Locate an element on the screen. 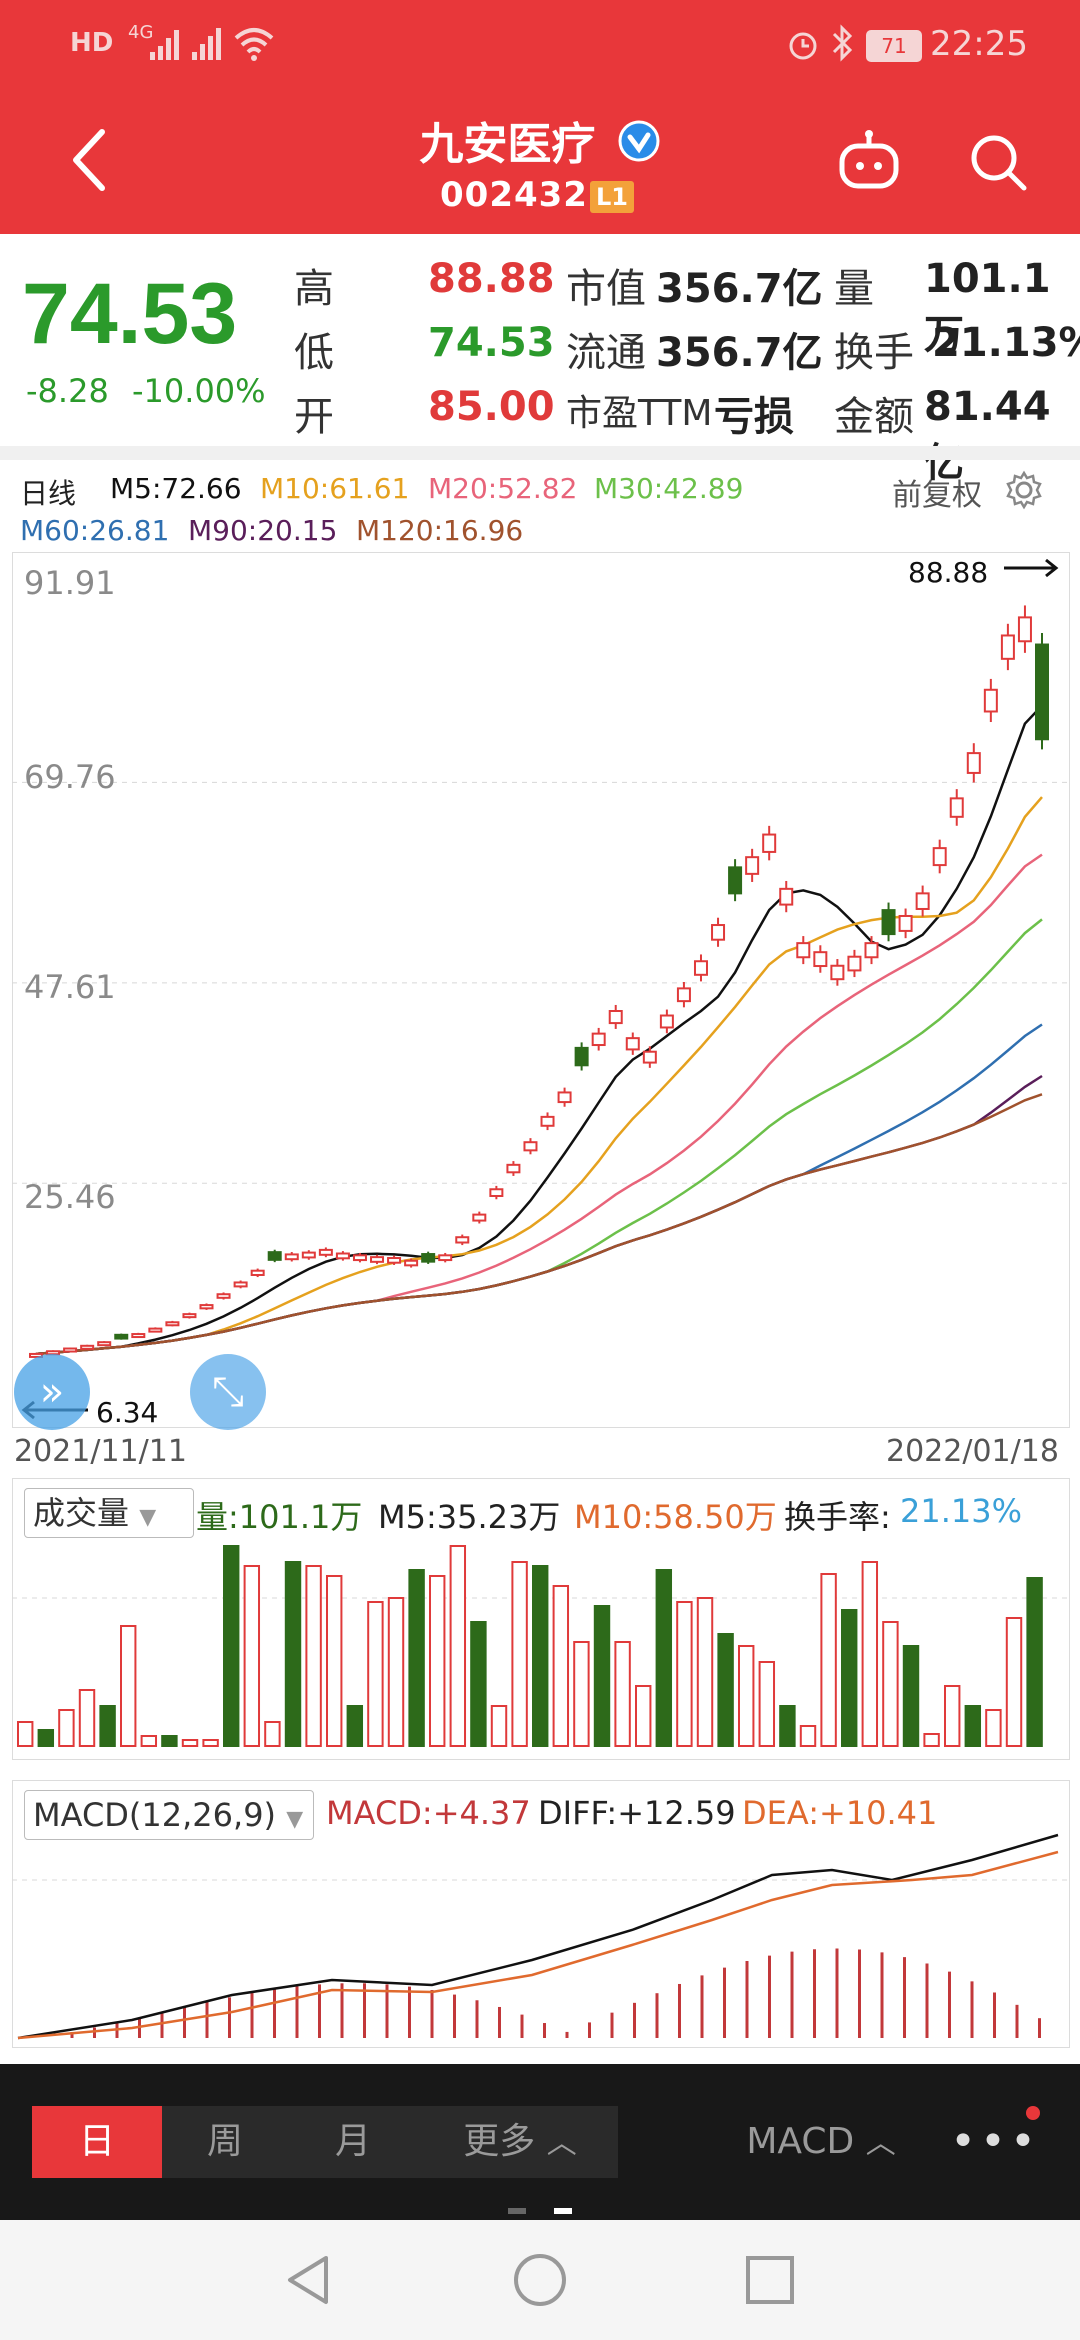 This screenshot has width=1080, height=2340. amount-label: 金额 is located at coordinates (874, 417).